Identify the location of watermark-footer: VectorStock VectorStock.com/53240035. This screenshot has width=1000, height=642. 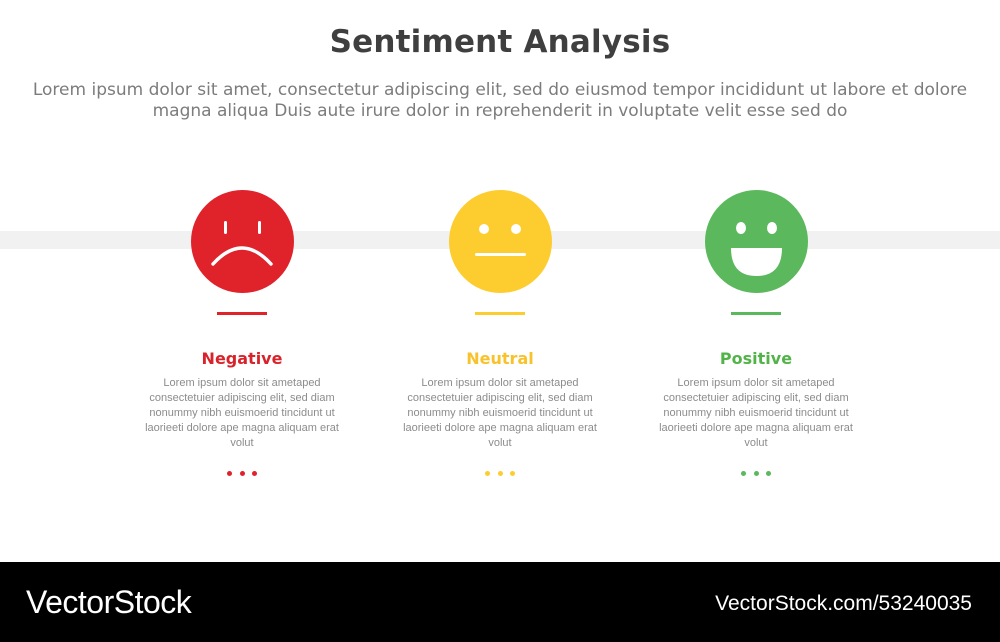
(500, 602).